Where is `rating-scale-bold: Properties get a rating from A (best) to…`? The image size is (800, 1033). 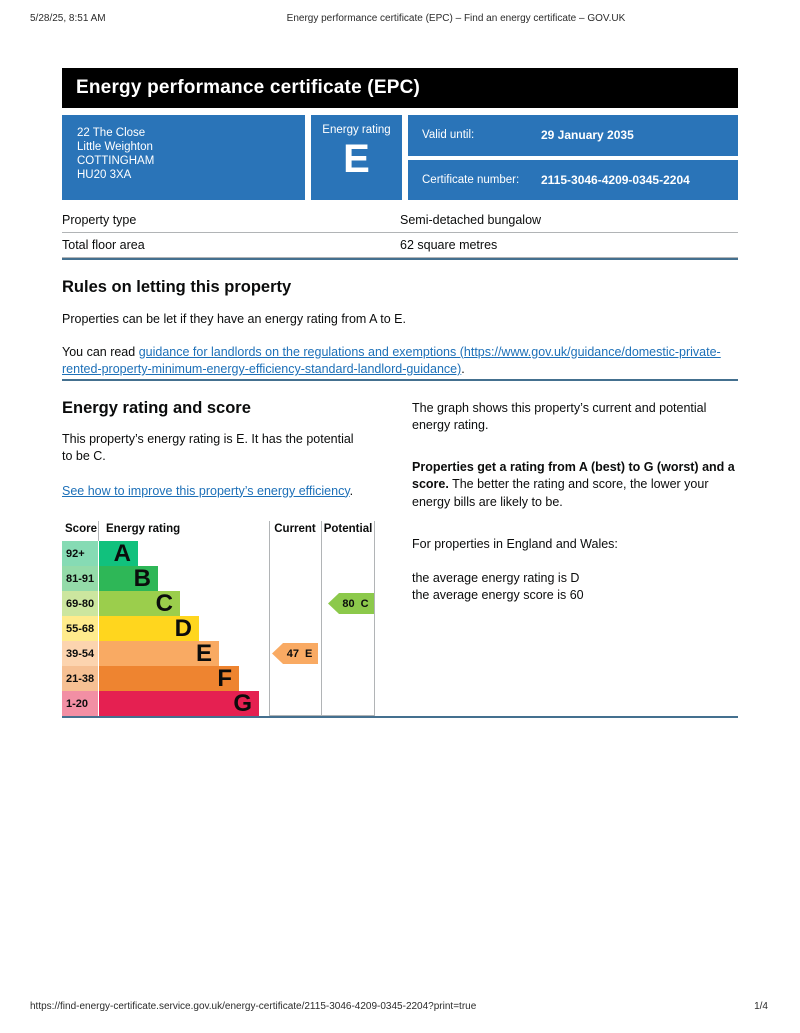 rating-scale-bold: Properties get a rating from A (best) to… is located at coordinates (573, 475).